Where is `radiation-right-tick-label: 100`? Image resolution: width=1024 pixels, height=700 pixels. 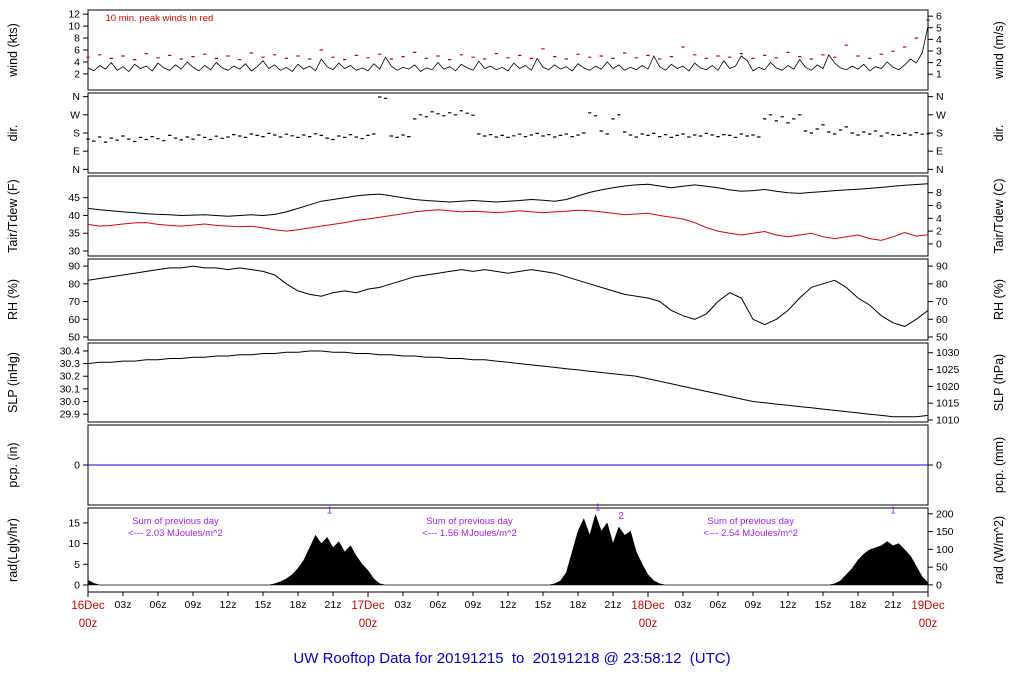 radiation-right-tick-label: 100 is located at coordinates (945, 550).